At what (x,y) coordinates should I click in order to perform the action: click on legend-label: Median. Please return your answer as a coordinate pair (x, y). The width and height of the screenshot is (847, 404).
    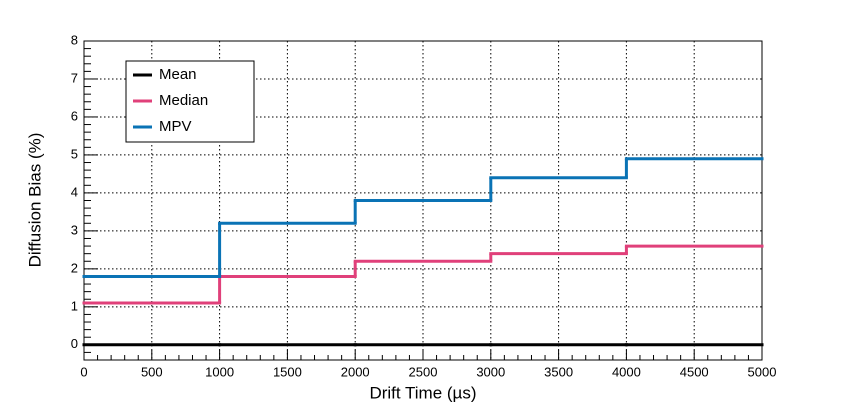
    Looking at the image, I should click on (183, 100).